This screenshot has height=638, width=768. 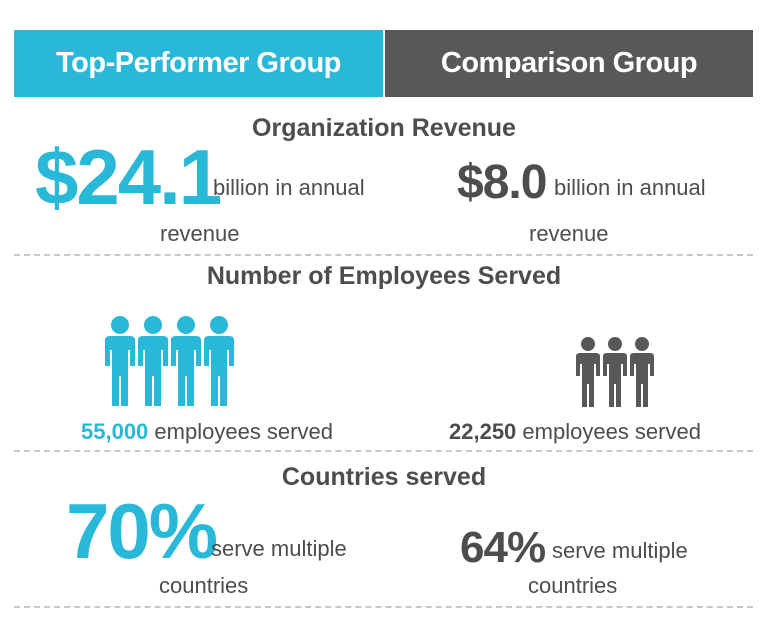 What do you see at coordinates (243, 431) in the screenshot?
I see `top-performer-employees-desc: employees served` at bounding box center [243, 431].